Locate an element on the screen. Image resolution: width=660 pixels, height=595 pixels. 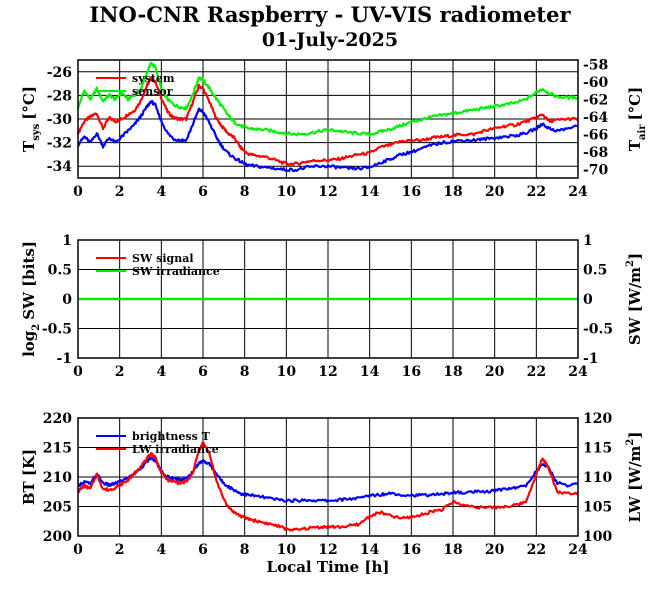
y-right-tick-label: -68 is located at coordinates (595, 153).